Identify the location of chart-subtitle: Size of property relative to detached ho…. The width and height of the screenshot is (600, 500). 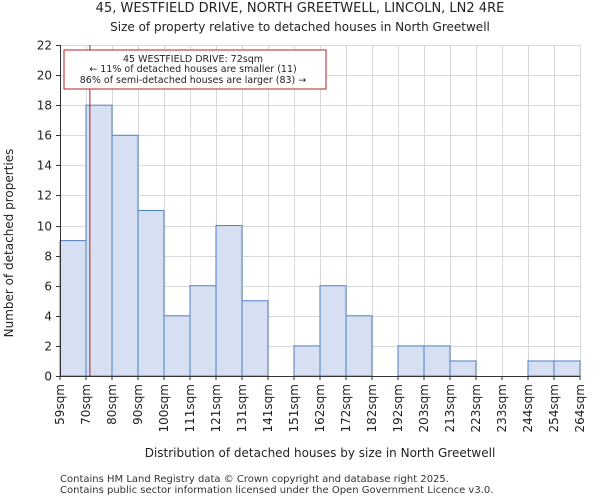
(300, 27).